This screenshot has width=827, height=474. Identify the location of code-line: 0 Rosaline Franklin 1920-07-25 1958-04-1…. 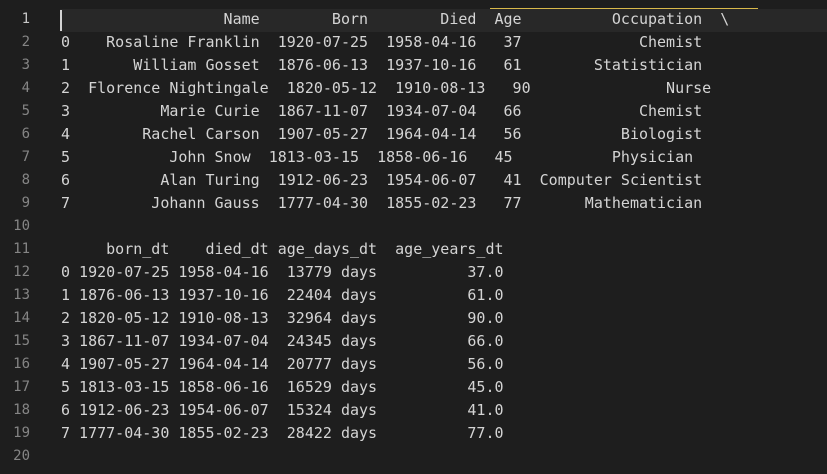
(391, 42).